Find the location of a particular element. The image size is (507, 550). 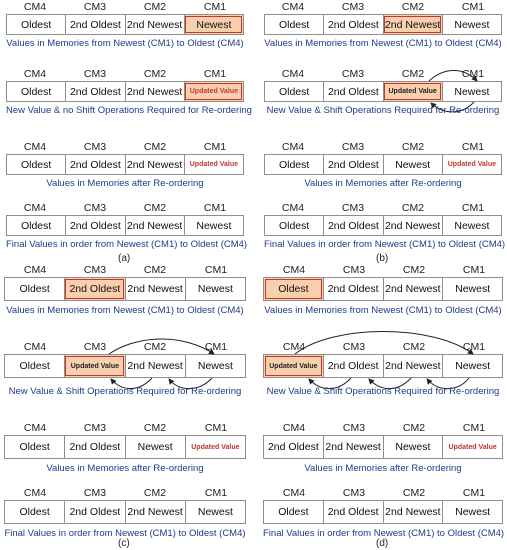

cell-cm3-highlighted: 2nd Oldest is located at coordinates (94, 289).